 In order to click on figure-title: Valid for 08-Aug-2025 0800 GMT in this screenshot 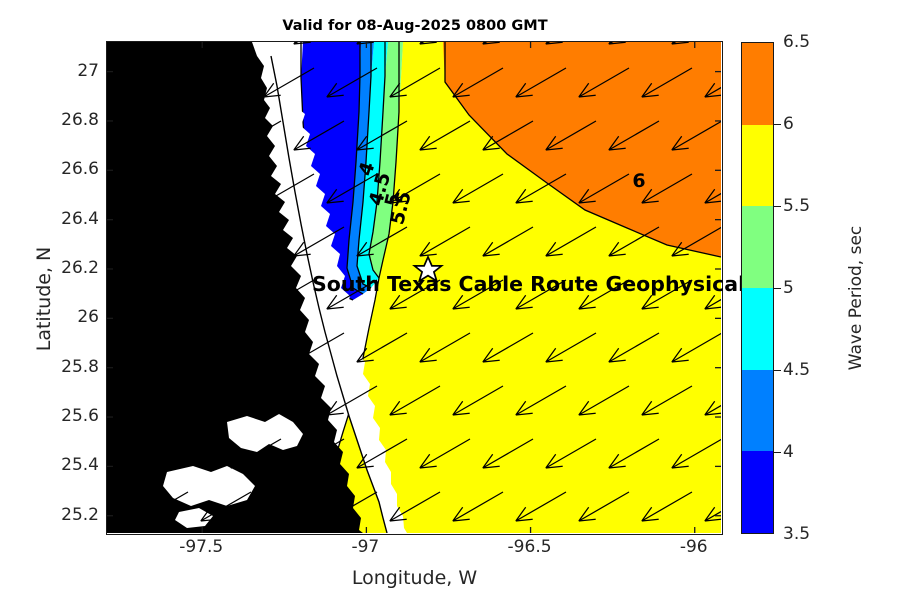, I will do `click(415, 26)`.